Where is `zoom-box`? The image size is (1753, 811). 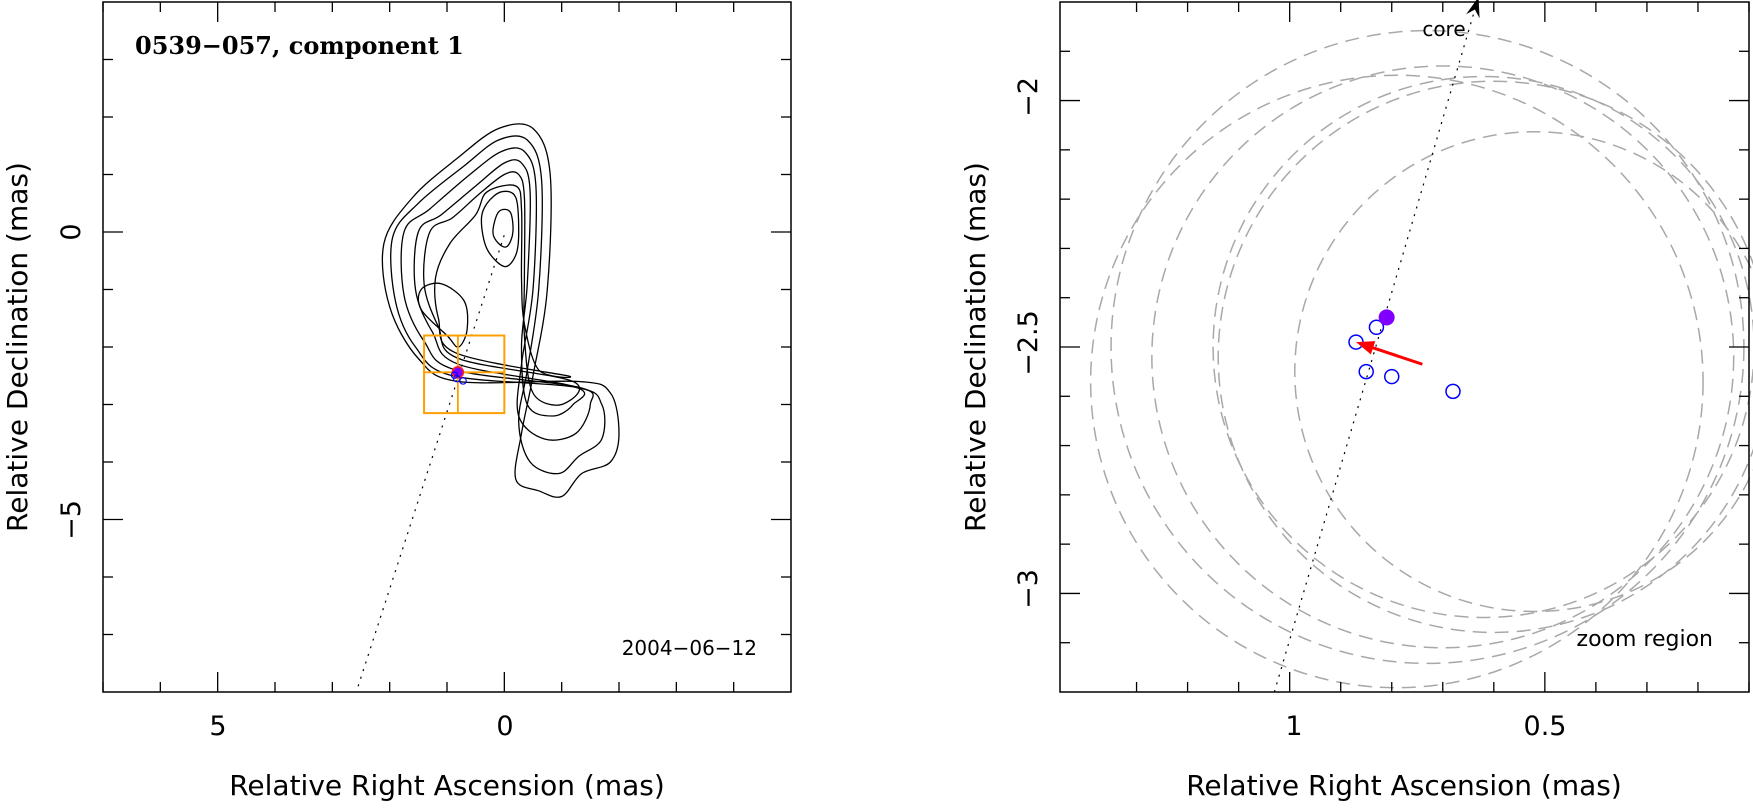 zoom-box is located at coordinates (464, 374).